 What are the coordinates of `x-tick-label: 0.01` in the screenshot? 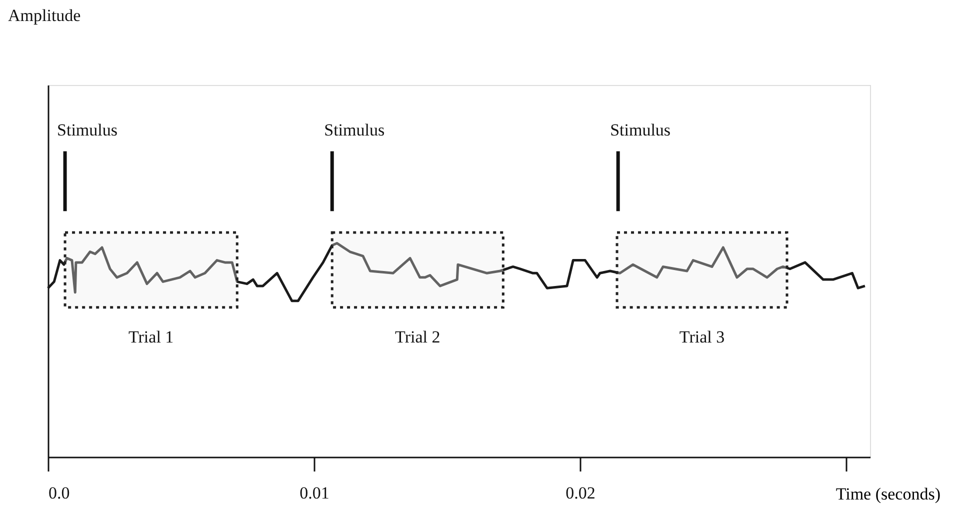 It's located at (315, 493).